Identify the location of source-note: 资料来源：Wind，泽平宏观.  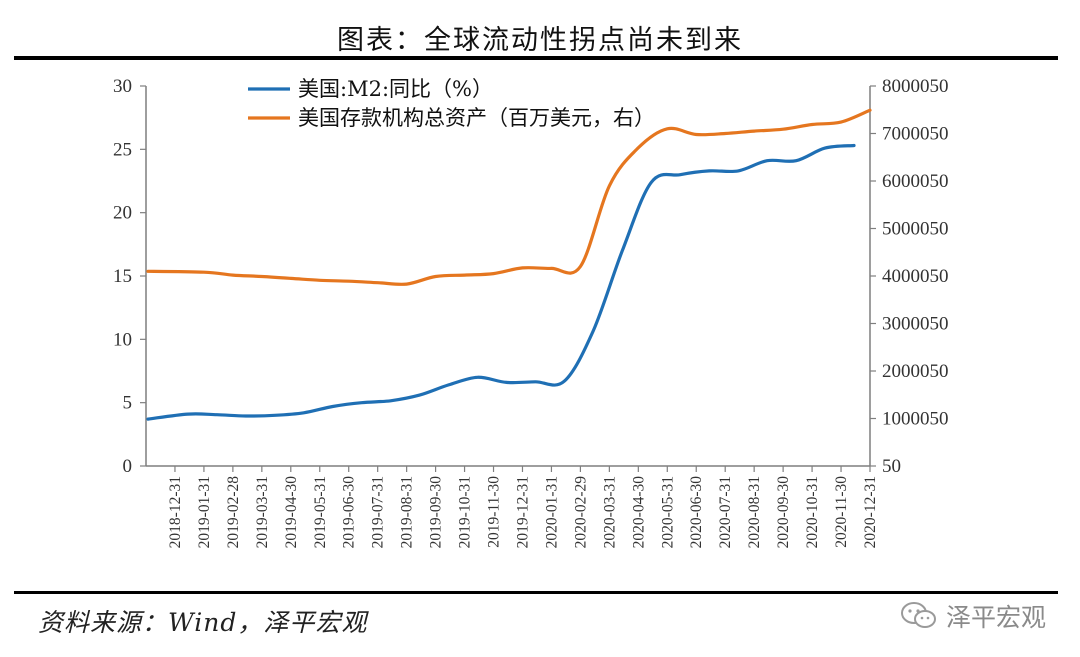
(203, 622).